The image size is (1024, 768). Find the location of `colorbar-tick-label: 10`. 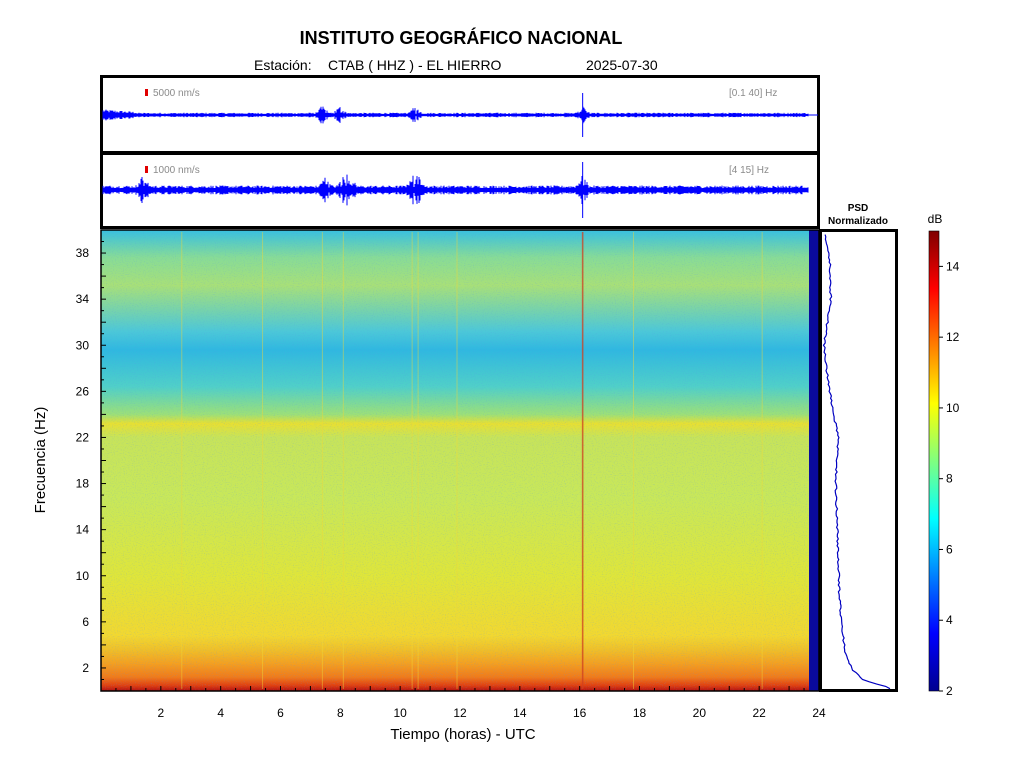

colorbar-tick-label: 10 is located at coordinates (953, 408).